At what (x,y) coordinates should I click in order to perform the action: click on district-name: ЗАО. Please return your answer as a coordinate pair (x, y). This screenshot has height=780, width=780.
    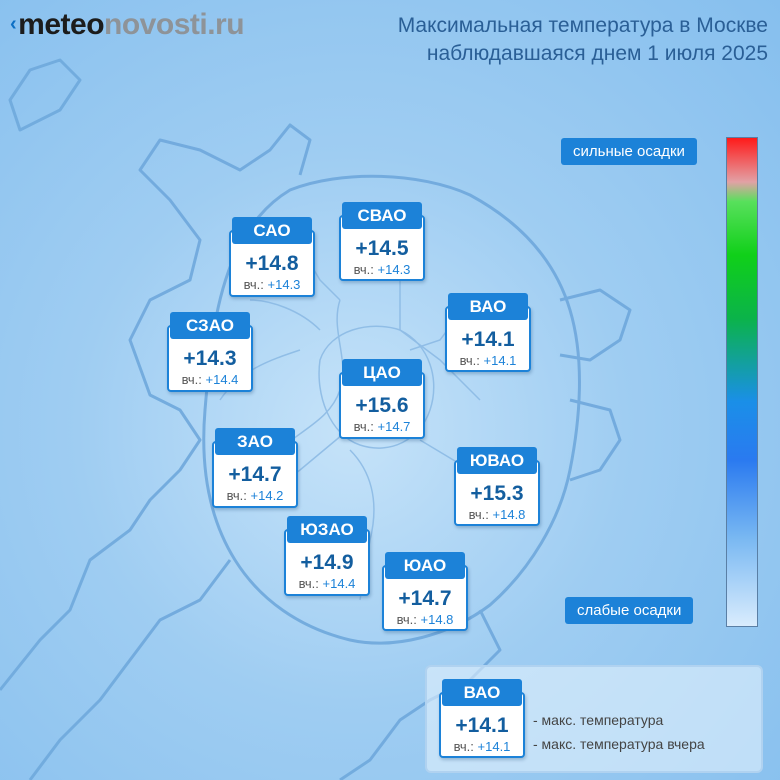
    Looking at the image, I should click on (255, 441).